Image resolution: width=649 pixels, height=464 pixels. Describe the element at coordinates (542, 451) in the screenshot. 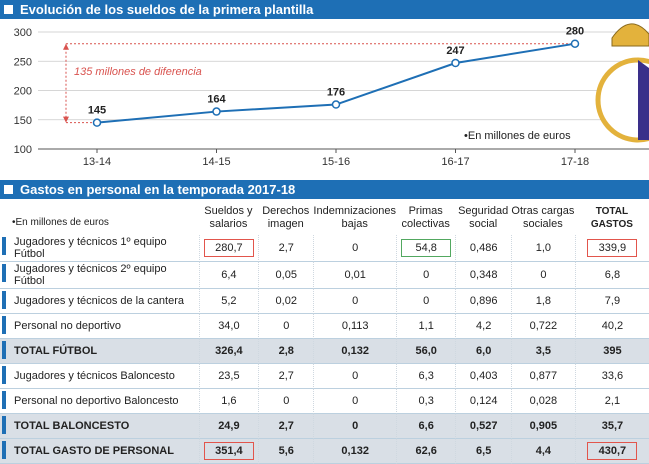

I see `table-cell: 4,4` at that location.